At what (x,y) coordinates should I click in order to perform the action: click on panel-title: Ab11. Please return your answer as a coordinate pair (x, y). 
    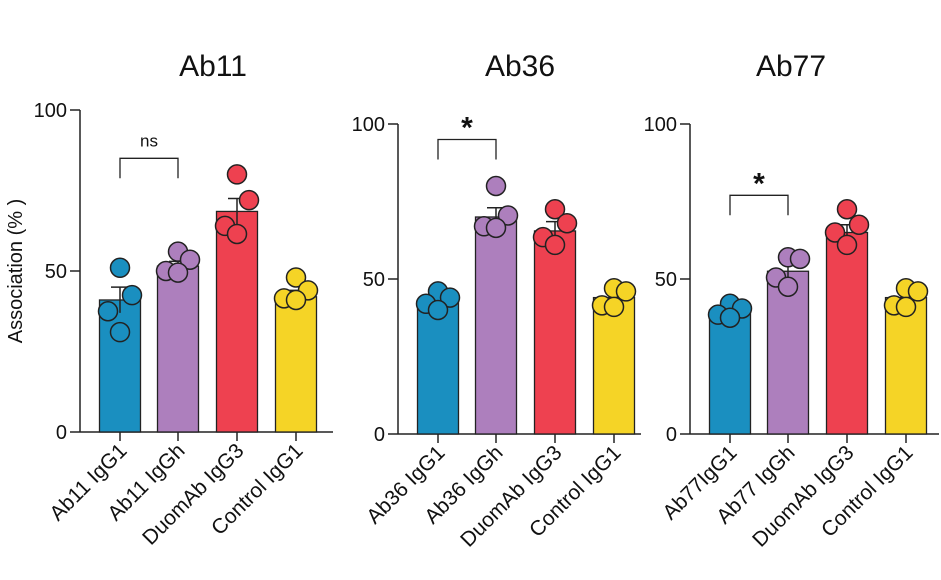
    Looking at the image, I should click on (213, 66).